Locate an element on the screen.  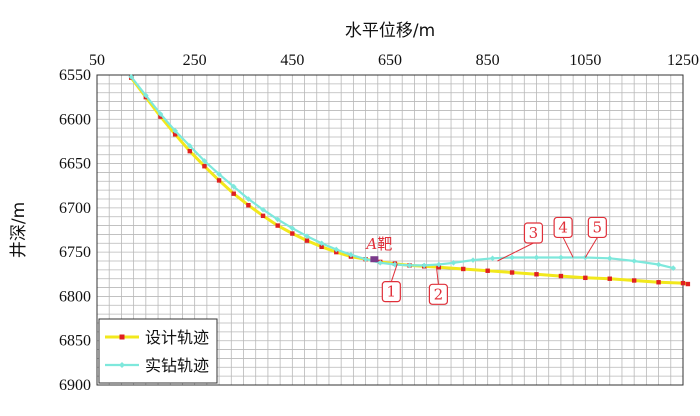
legend-label: 设计轨迹 is located at coordinates (177, 337).